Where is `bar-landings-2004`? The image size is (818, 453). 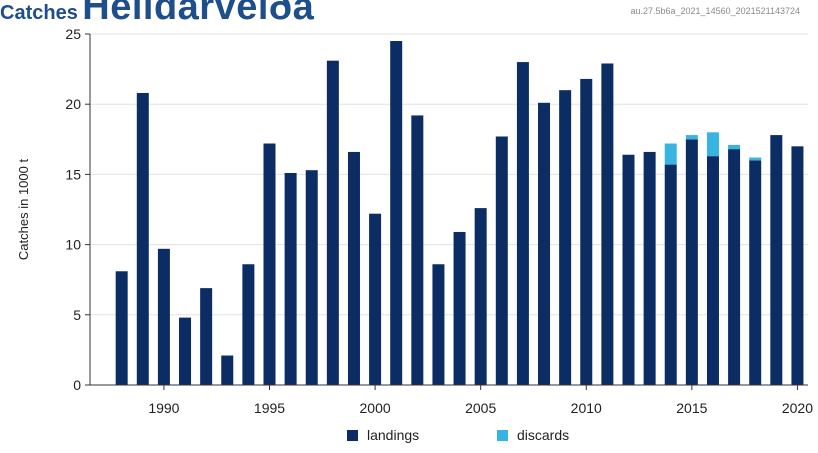 bar-landings-2004 is located at coordinates (459, 308).